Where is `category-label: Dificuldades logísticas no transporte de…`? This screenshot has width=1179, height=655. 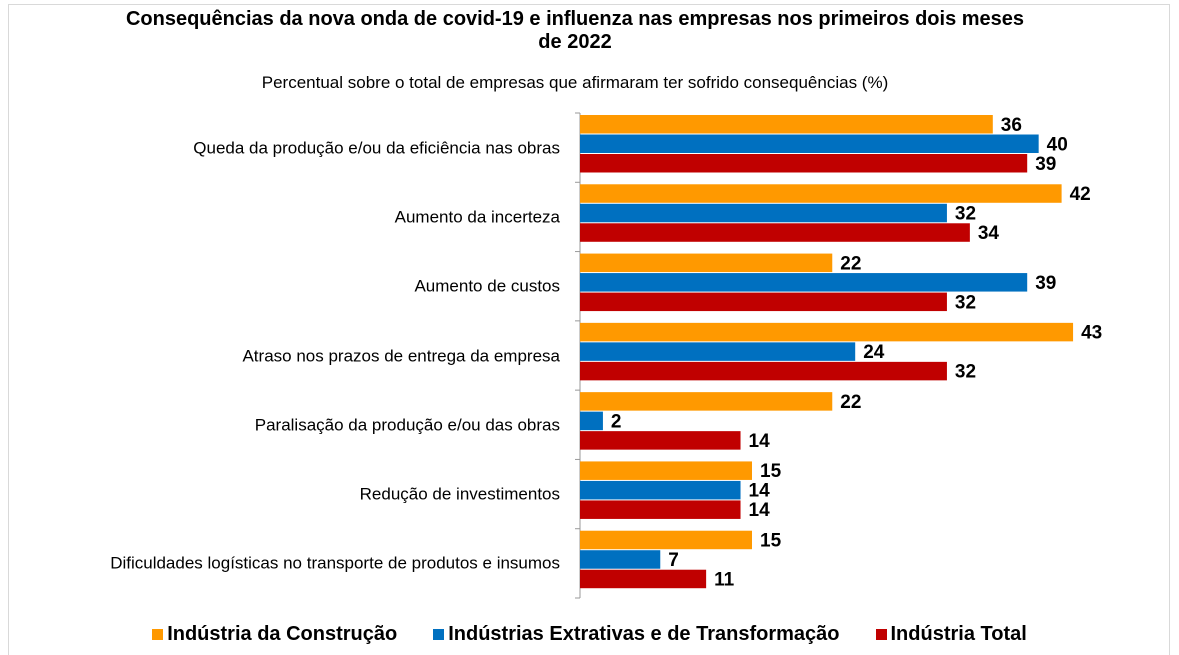
category-label: Dificuldades logísticas no transporte de… is located at coordinates (335, 563).